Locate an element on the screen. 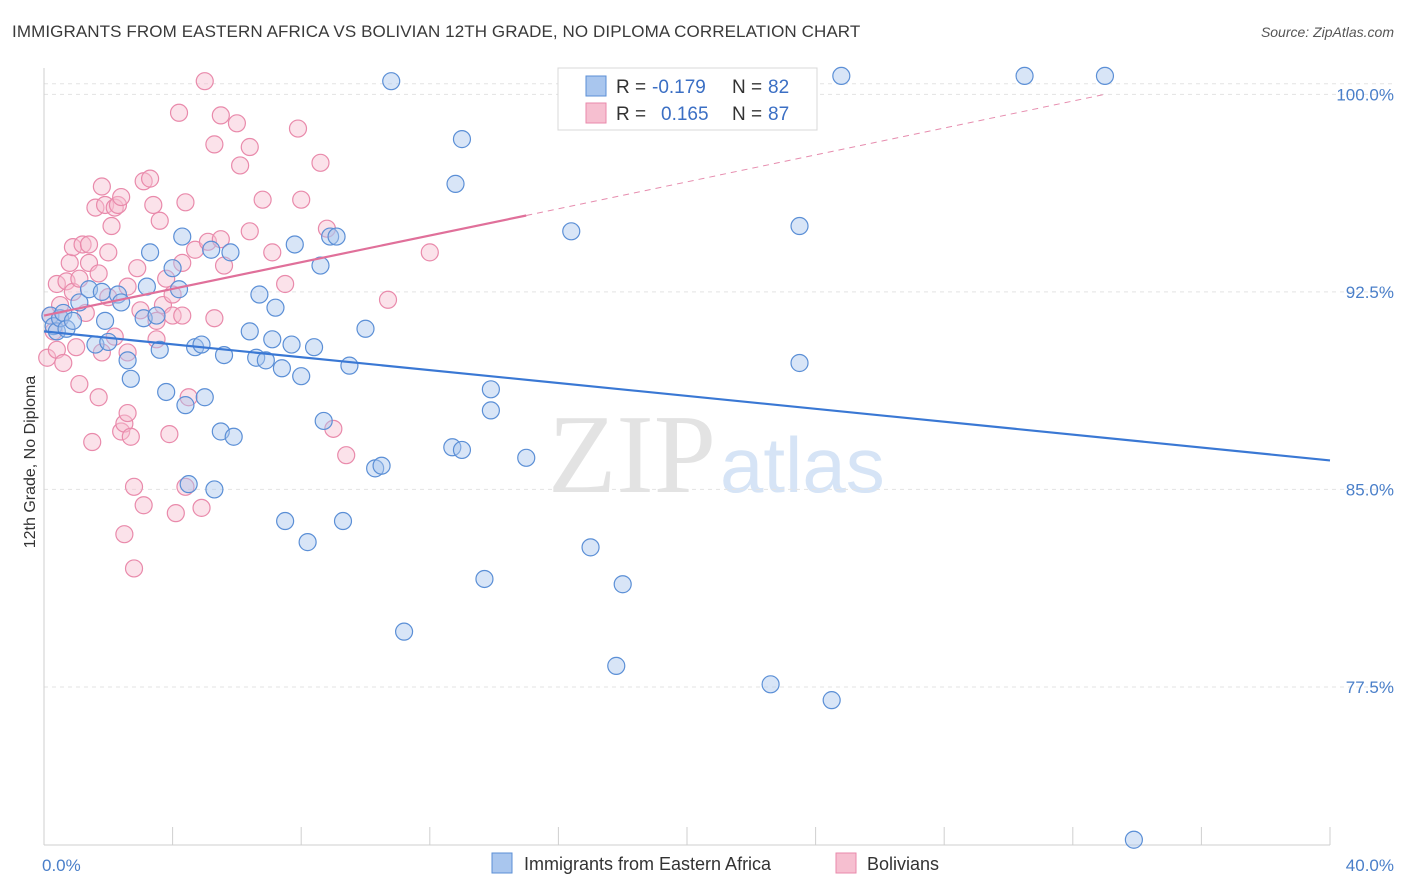  legend-n-label-blue: N = is located at coordinates (747, 87).